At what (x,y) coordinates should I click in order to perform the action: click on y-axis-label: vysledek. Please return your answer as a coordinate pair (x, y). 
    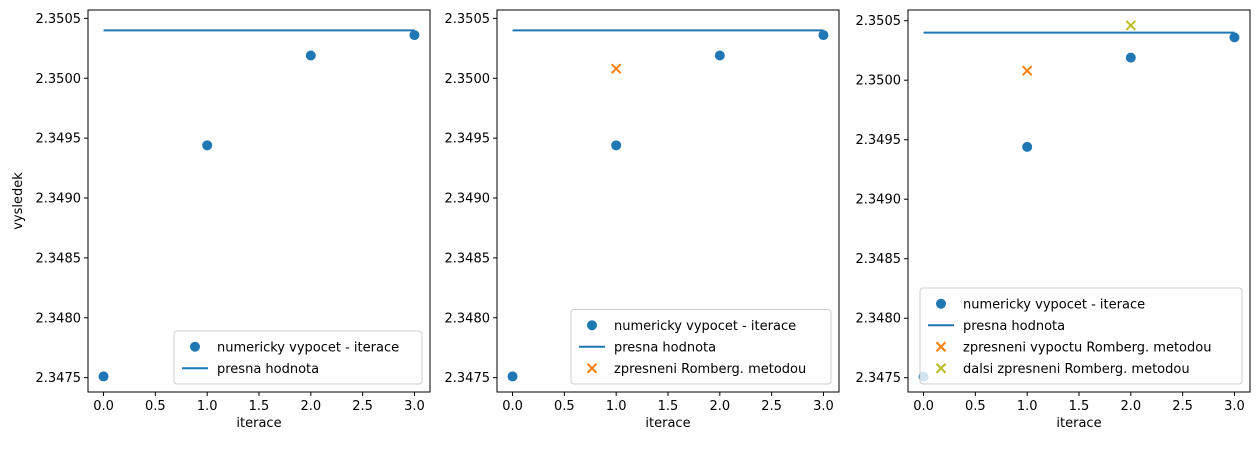
    Looking at the image, I should click on (18, 201).